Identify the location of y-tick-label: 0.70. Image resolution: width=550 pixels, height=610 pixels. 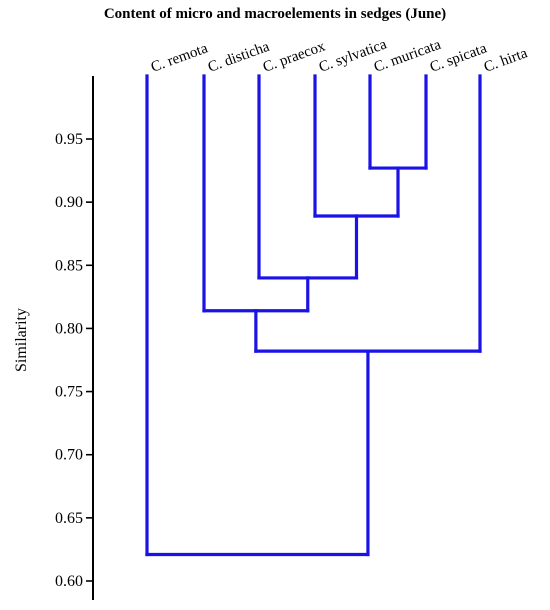
(69, 455).